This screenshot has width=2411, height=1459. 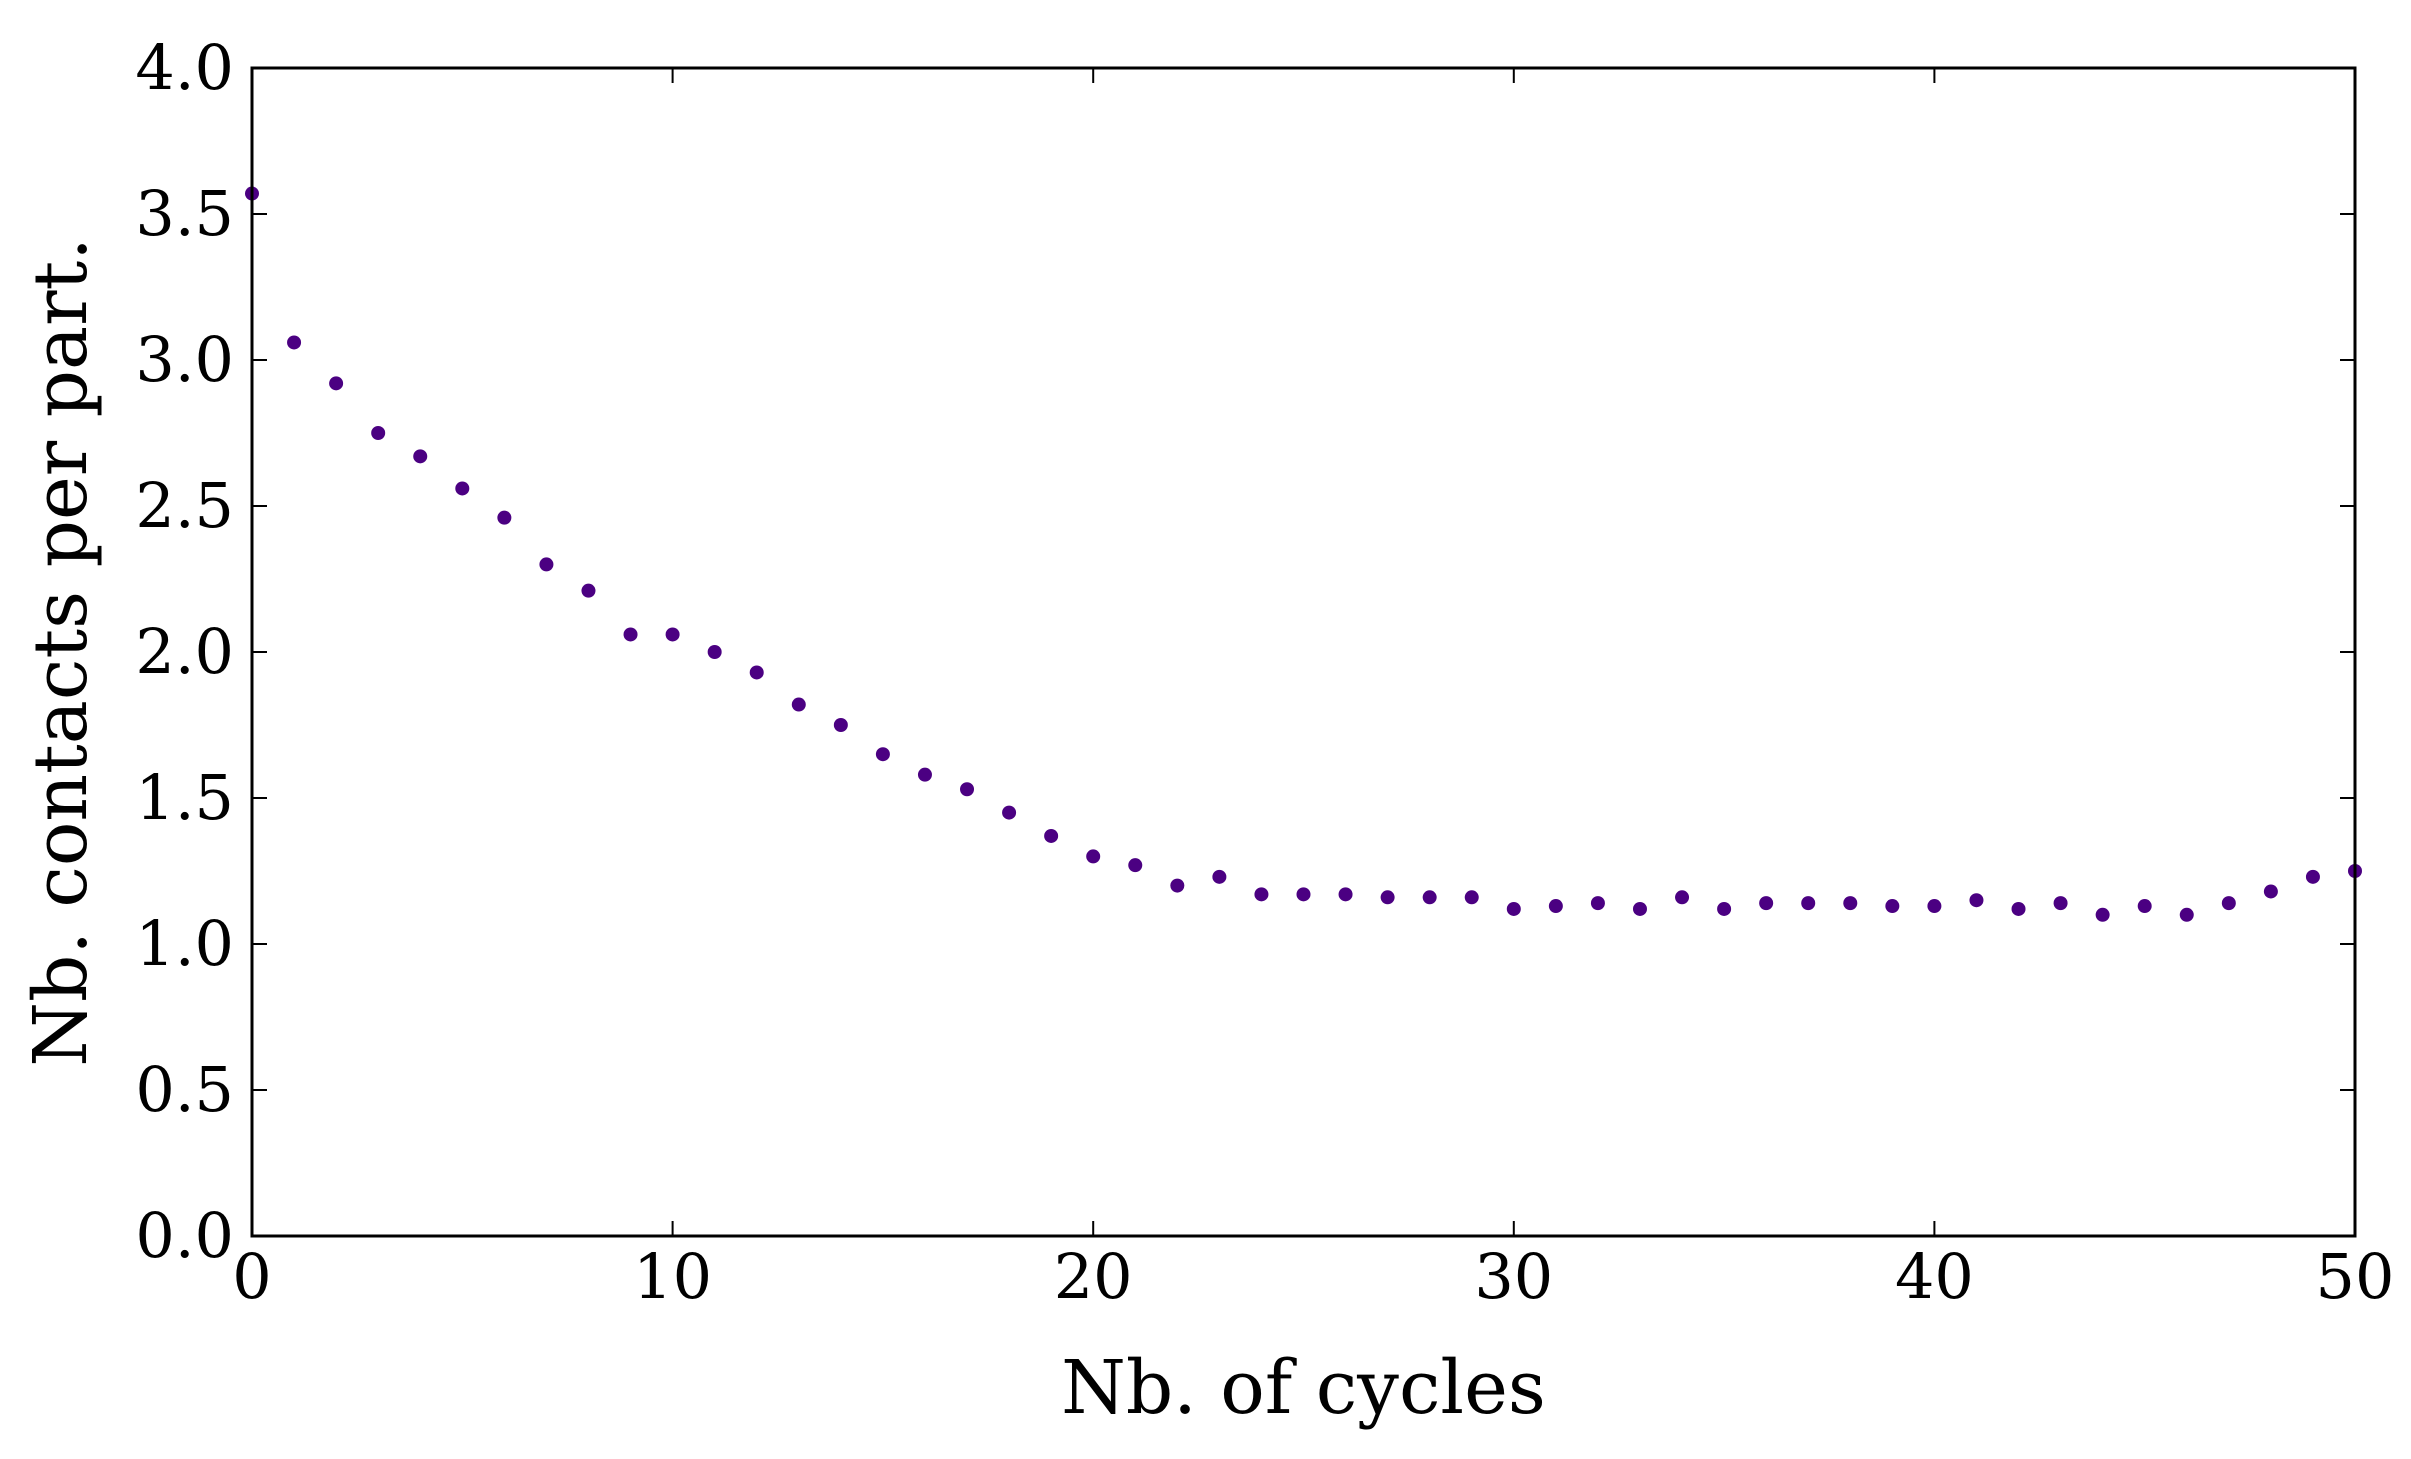 What do you see at coordinates (672, 1276) in the screenshot?
I see `x-tick-label: 10` at bounding box center [672, 1276].